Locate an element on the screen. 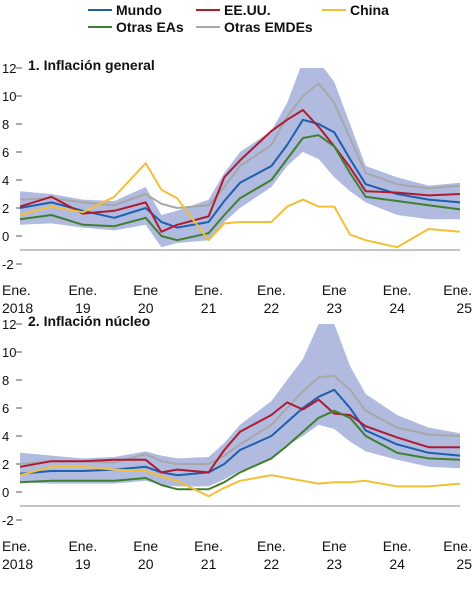  legend-item-us: EE.UU. is located at coordinates (233, 10).